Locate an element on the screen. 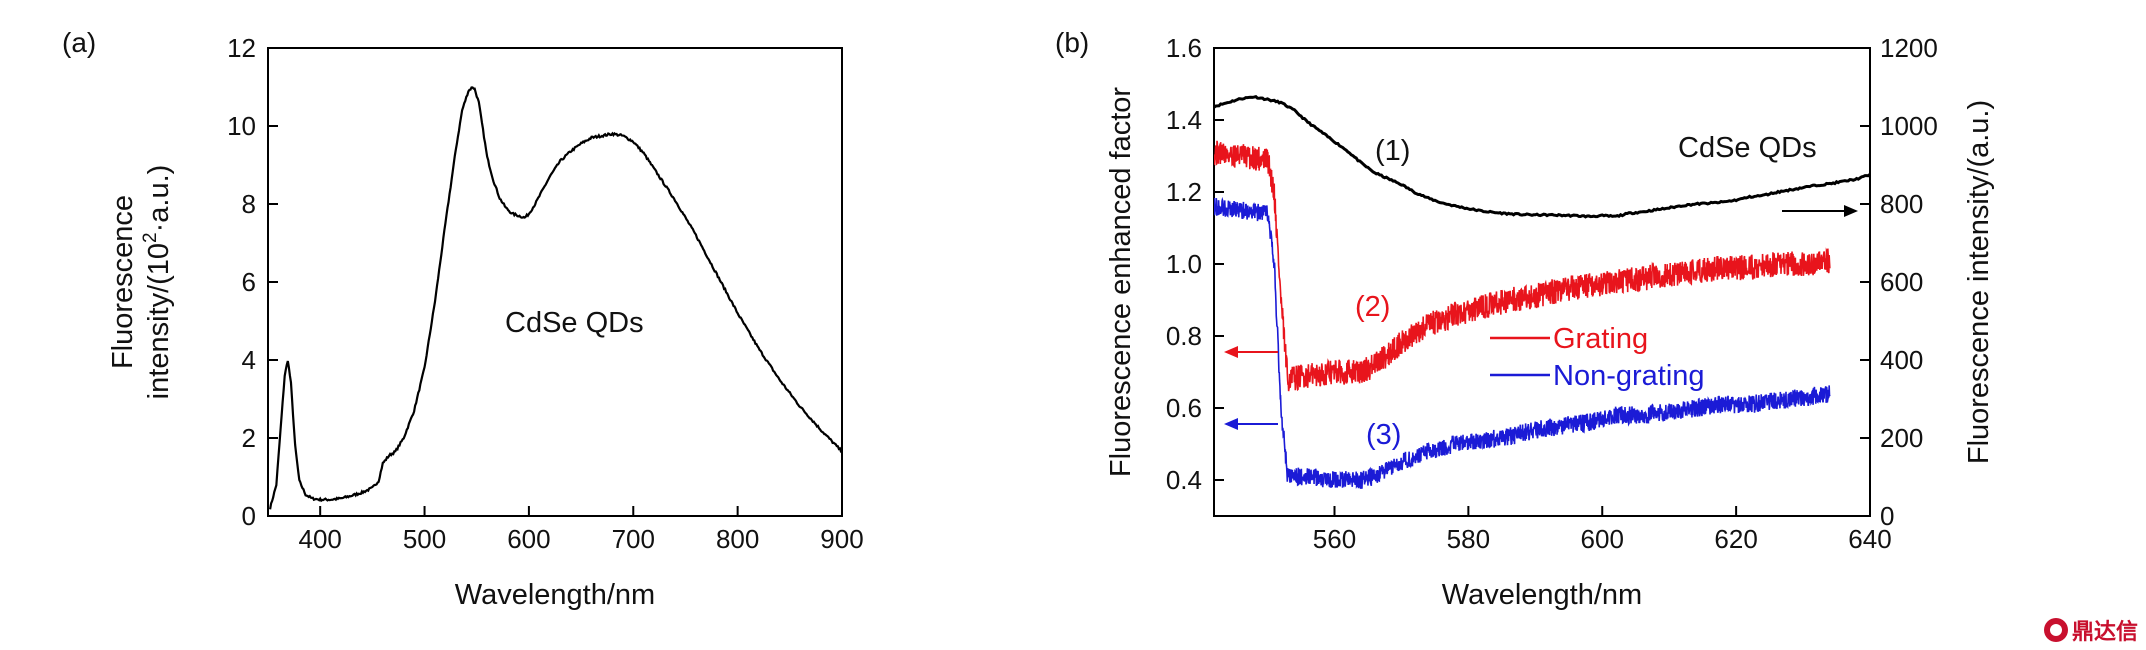  y-tick-label-a-0: 0 is located at coordinates (249, 516).